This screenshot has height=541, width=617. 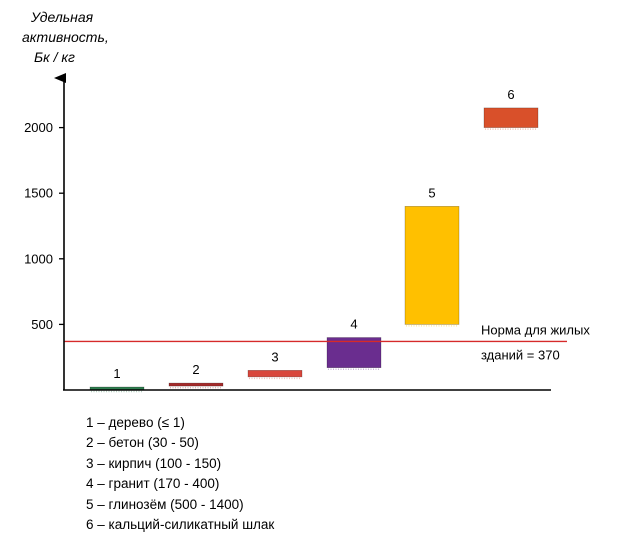 What do you see at coordinates (180, 524) in the screenshot?
I see `legend-item-6: 6 – кальций-силикатный шлак` at bounding box center [180, 524].